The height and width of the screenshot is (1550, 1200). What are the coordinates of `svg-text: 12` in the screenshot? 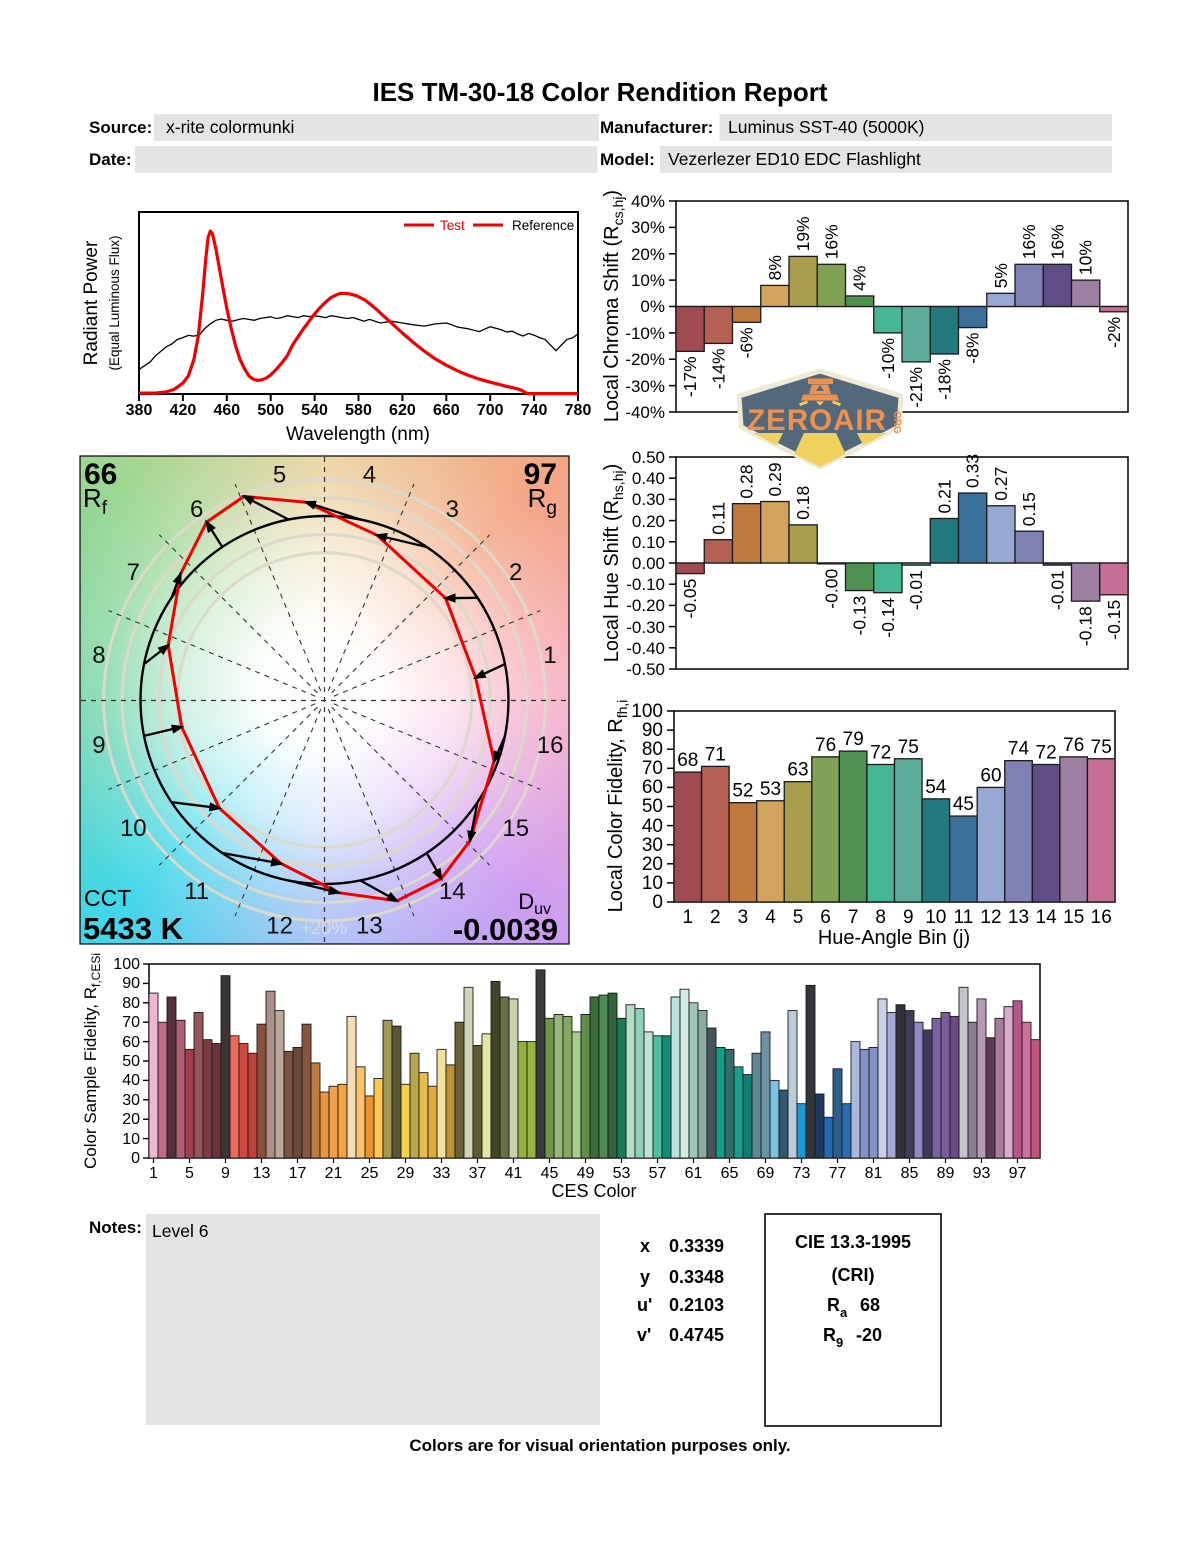 It's located at (279, 926).